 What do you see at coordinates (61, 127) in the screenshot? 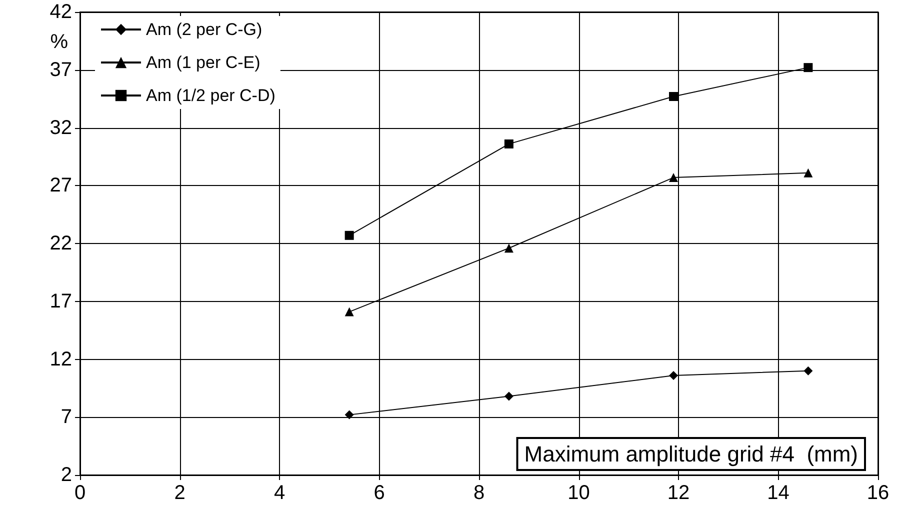
I see `y-tick-label: 32` at bounding box center [61, 127].